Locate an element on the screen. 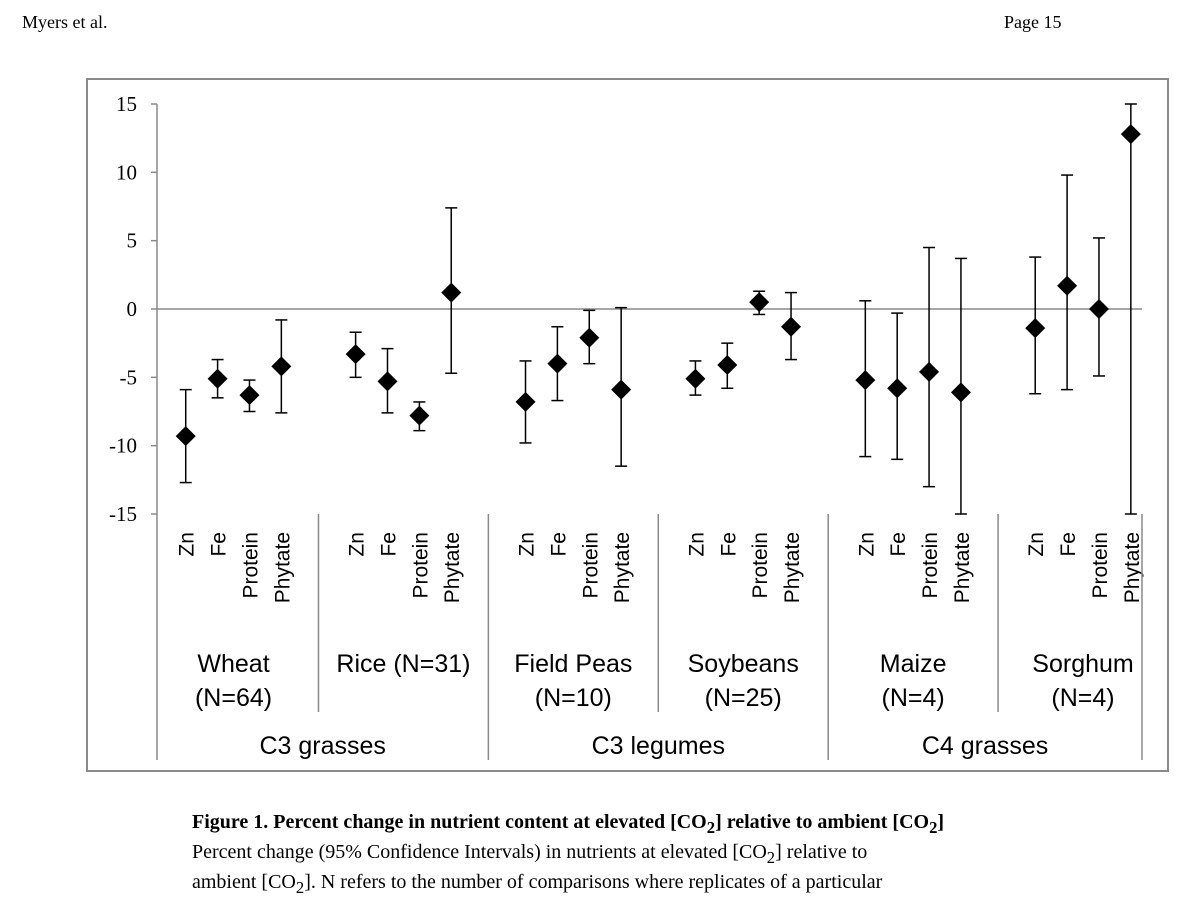 The height and width of the screenshot is (903, 1200). crop-label: Soybeans is located at coordinates (743, 664).